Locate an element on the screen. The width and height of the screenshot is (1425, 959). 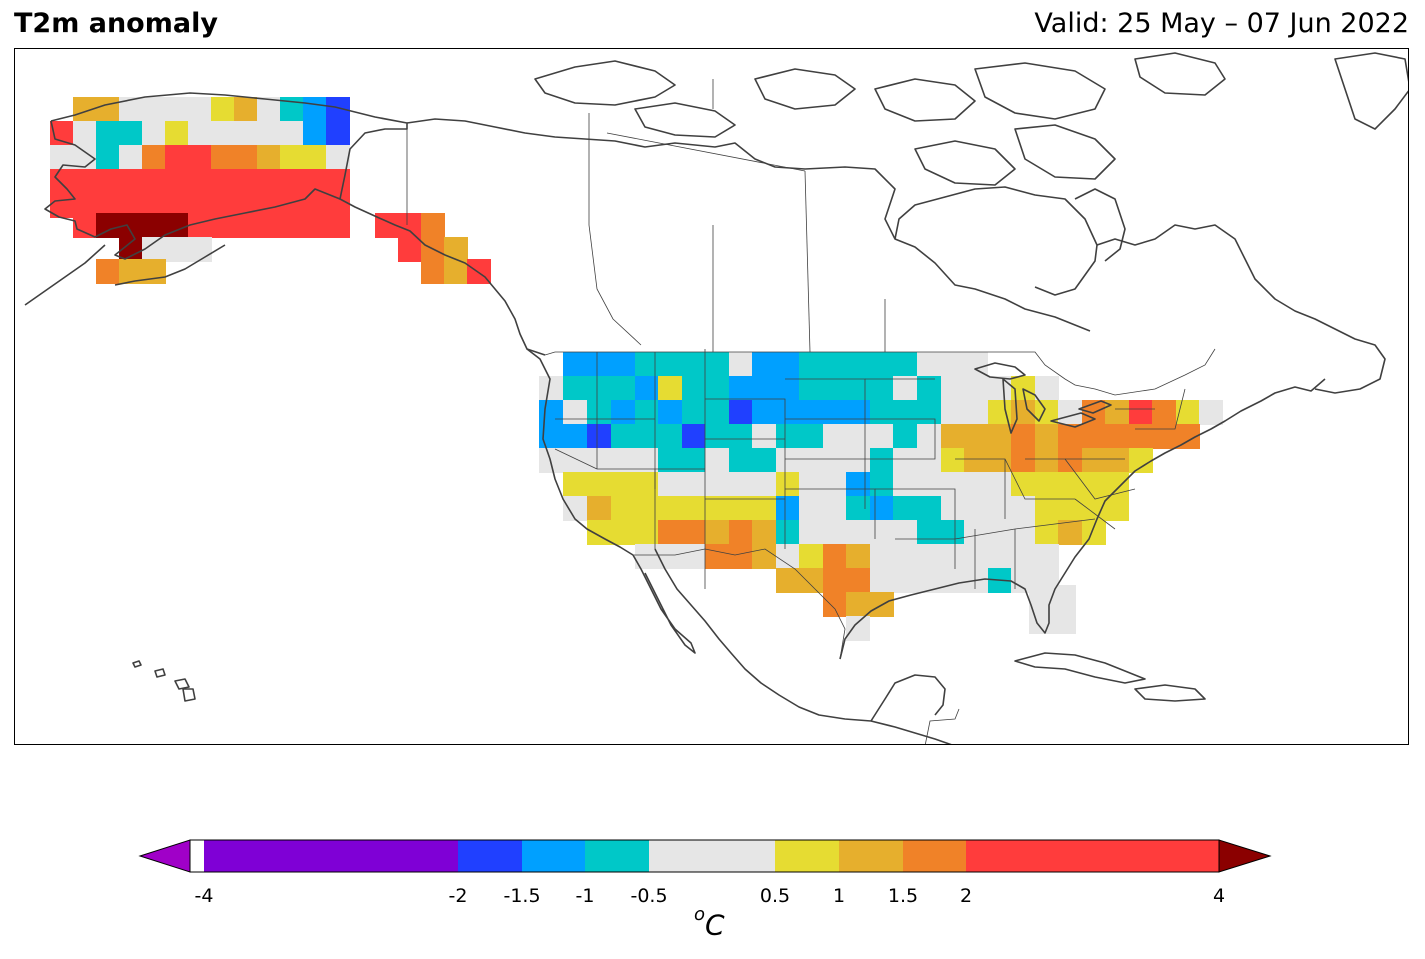
colorbar-units: oC is located at coordinates (709, 923).